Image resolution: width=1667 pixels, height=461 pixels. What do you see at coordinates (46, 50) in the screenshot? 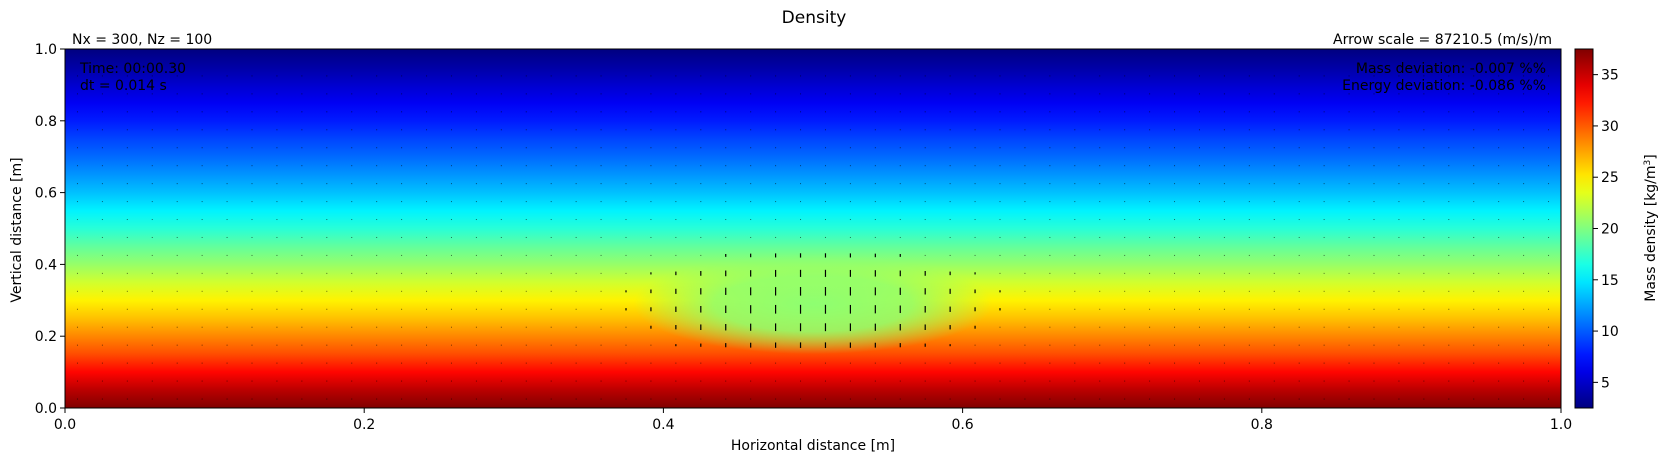
I see `y-tick-label: 1.0` at bounding box center [46, 50].